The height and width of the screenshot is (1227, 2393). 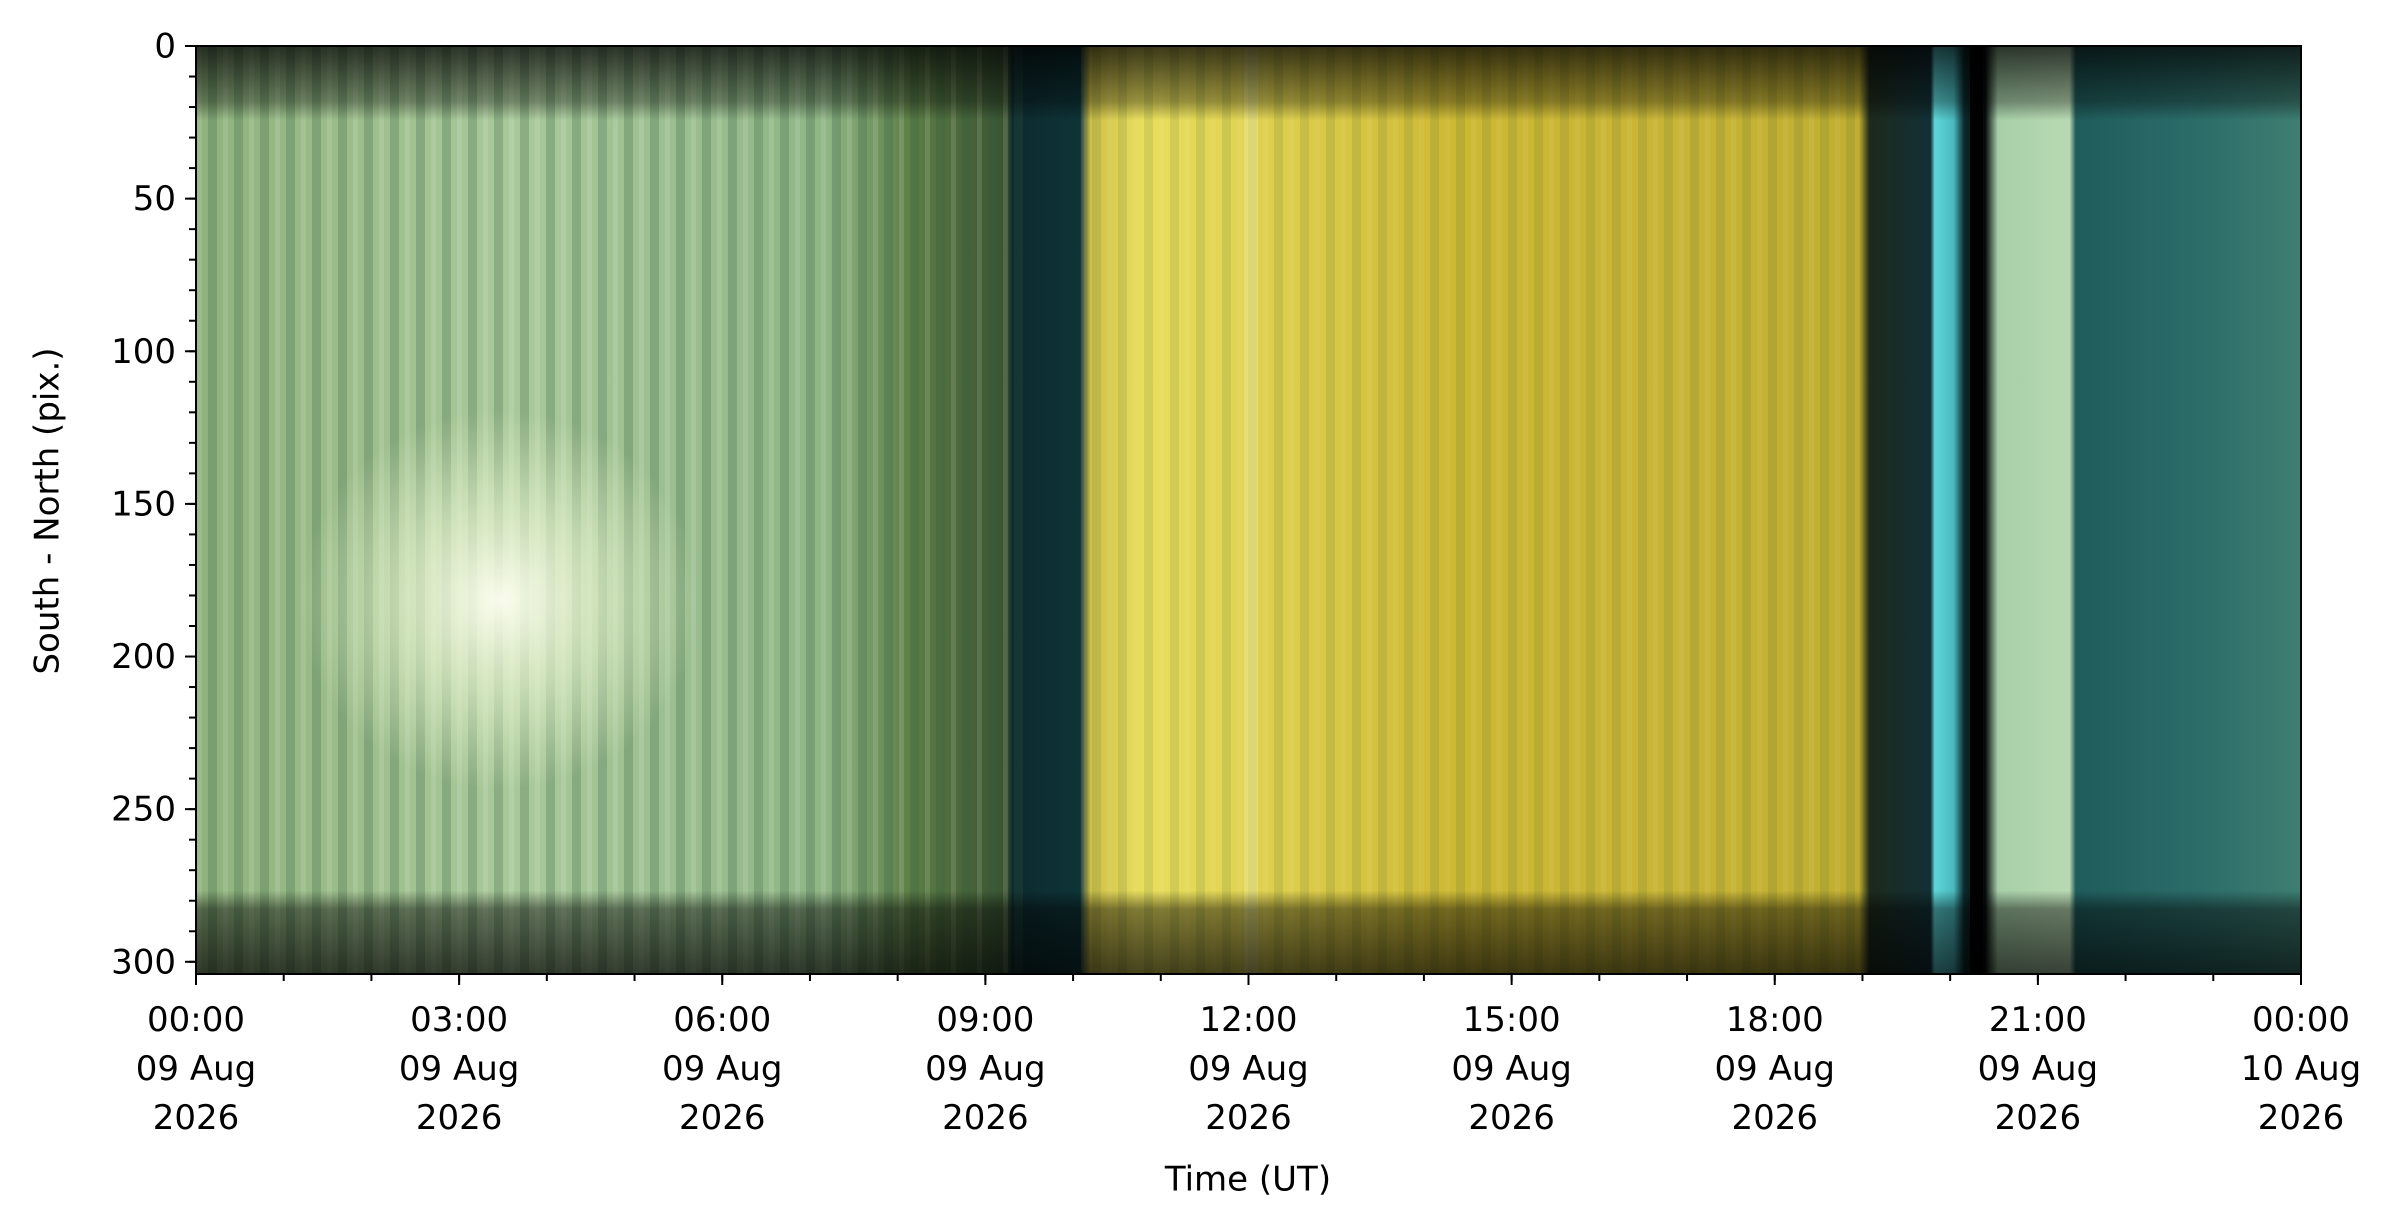 What do you see at coordinates (143, 657) in the screenshot?
I see `y-tick-label: 200` at bounding box center [143, 657].